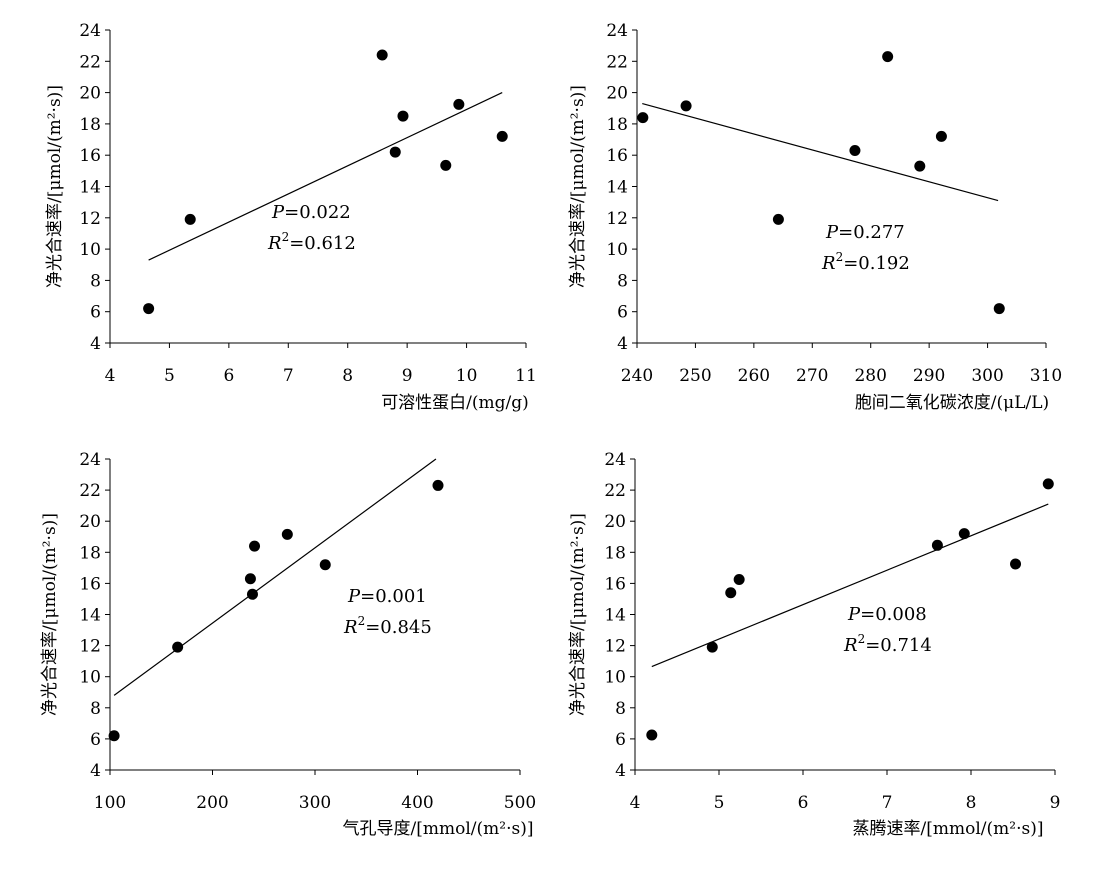 This screenshot has height=887, width=1095. What do you see at coordinates (526, 376) in the screenshot?
I see `x-tick-label: 11` at bounding box center [526, 376].